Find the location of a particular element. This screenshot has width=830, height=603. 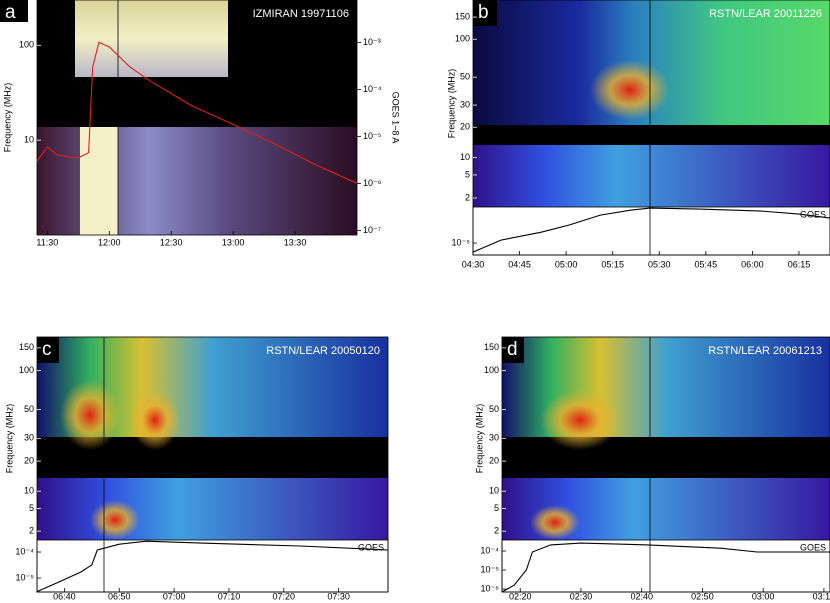

x-tick-label: 07:10 is located at coordinates (229, 596).